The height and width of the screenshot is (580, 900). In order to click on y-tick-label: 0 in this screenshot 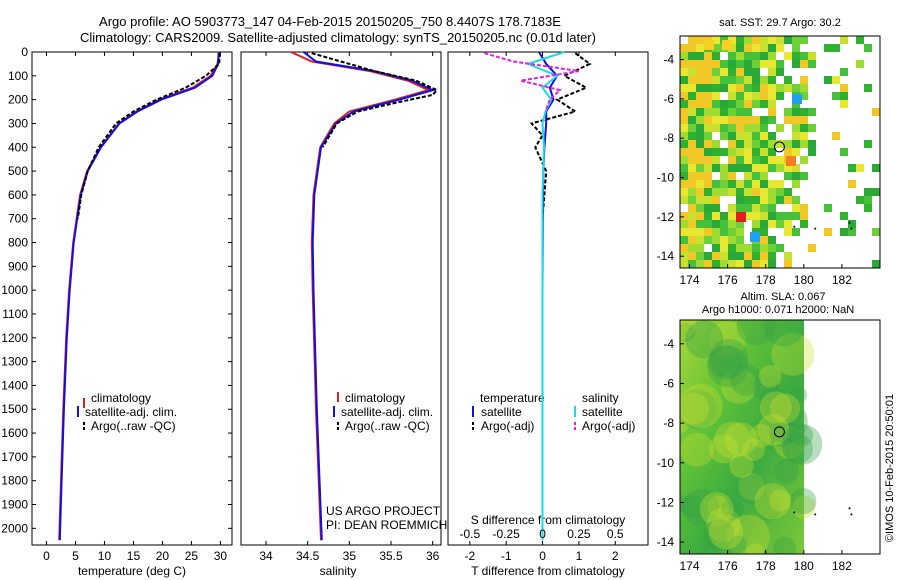, I will do `click(24, 52)`.